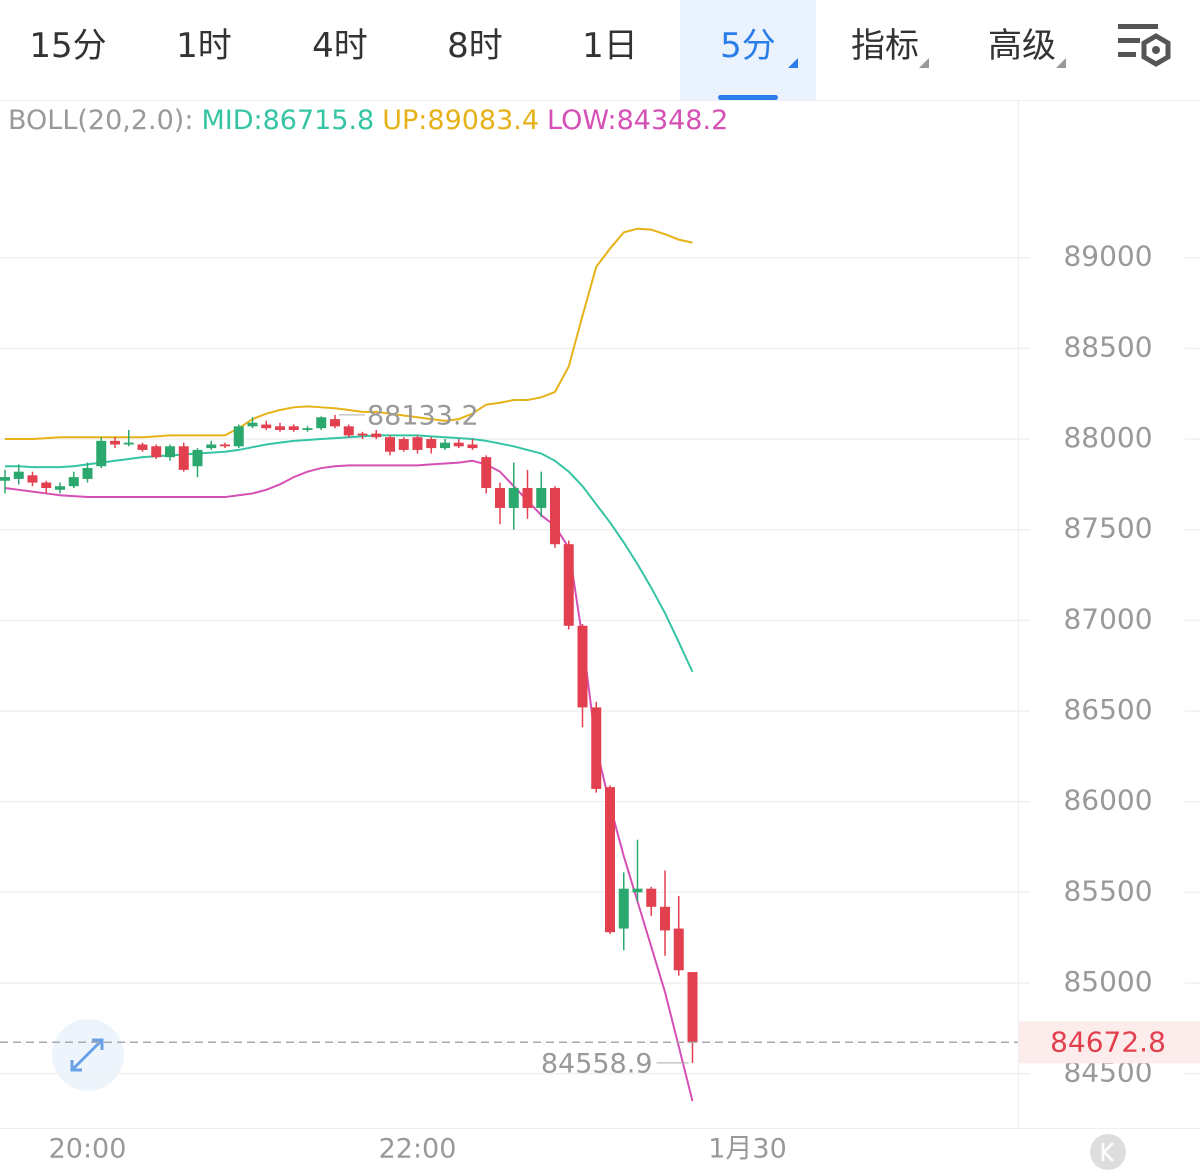 The height and width of the screenshot is (1176, 1200). I want to click on y-tick-label: 86500, so click(1107, 709).